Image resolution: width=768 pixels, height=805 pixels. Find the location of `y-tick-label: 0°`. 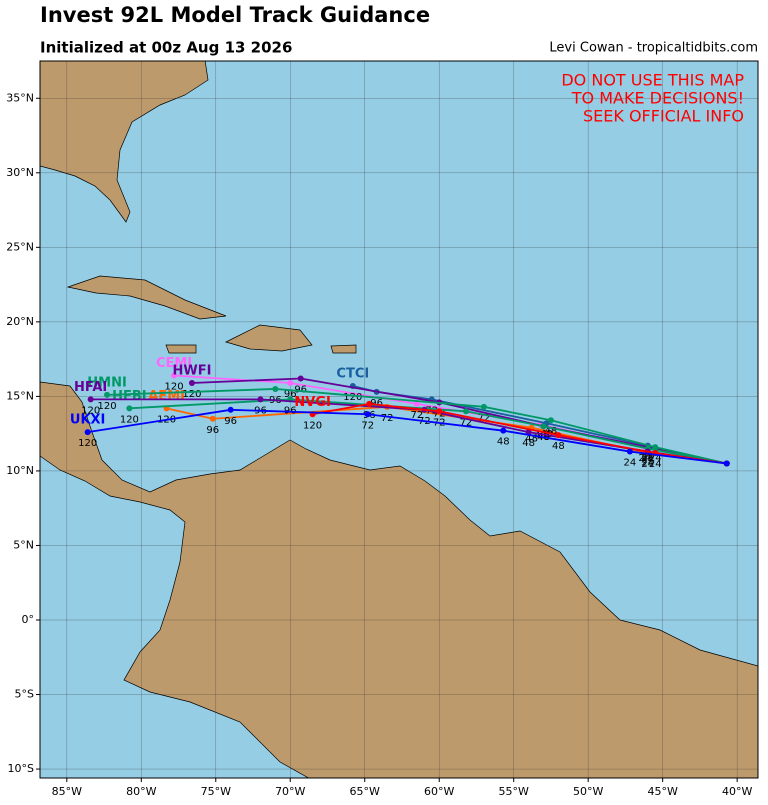

y-tick-label: 0° is located at coordinates (28, 619).